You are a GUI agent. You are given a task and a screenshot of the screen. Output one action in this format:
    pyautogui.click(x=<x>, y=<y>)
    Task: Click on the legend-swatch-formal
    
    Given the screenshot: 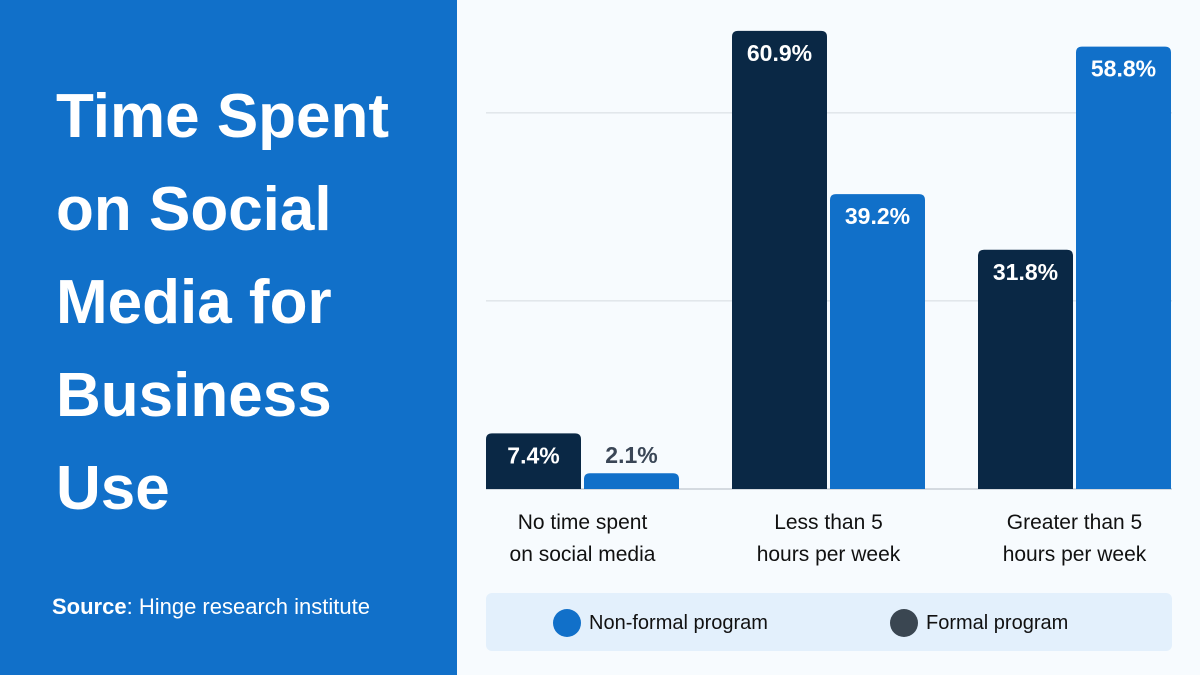 What is the action you would take?
    pyautogui.click(x=904, y=623)
    